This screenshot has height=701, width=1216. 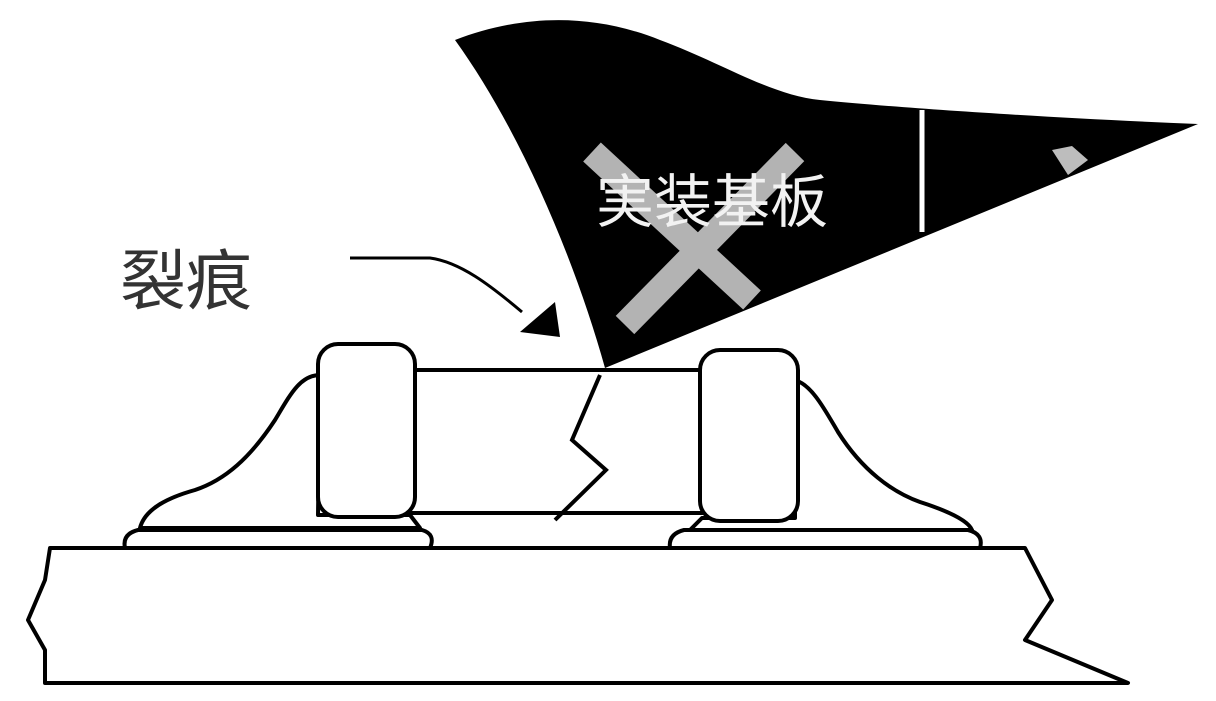 What do you see at coordinates (278, 539) in the screenshot?
I see `left-pad` at bounding box center [278, 539].